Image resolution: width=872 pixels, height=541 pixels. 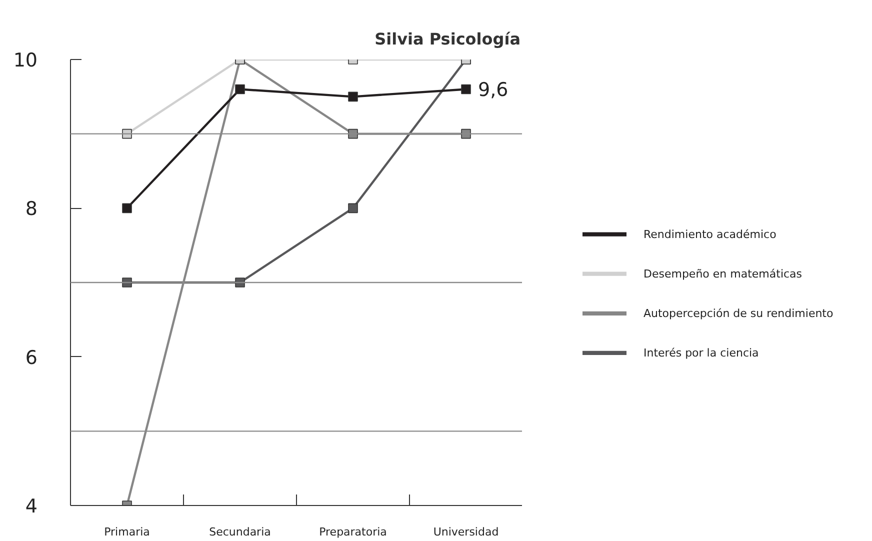 I want to click on legend-label: Desempeño en matemáticas, so click(x=723, y=273).